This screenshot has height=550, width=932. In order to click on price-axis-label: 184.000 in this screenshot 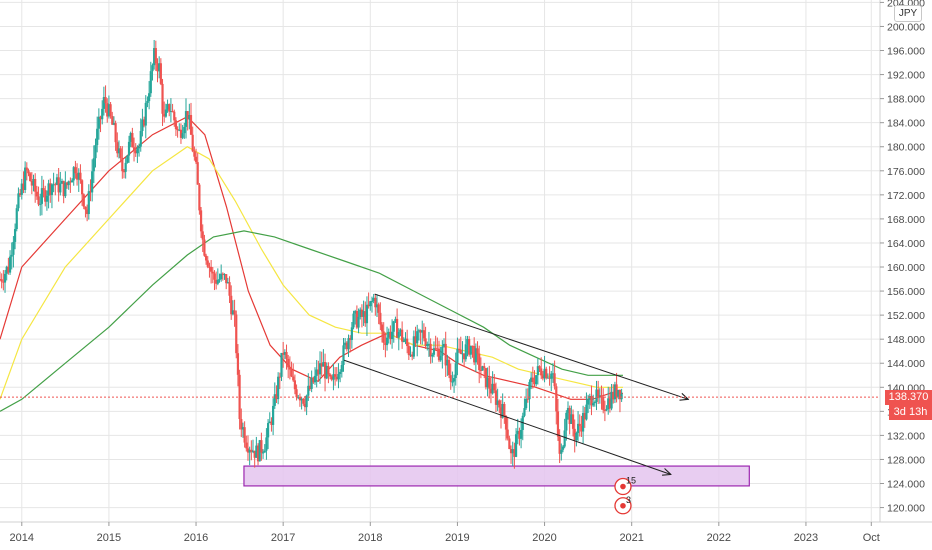, I will do `click(906, 124)`.